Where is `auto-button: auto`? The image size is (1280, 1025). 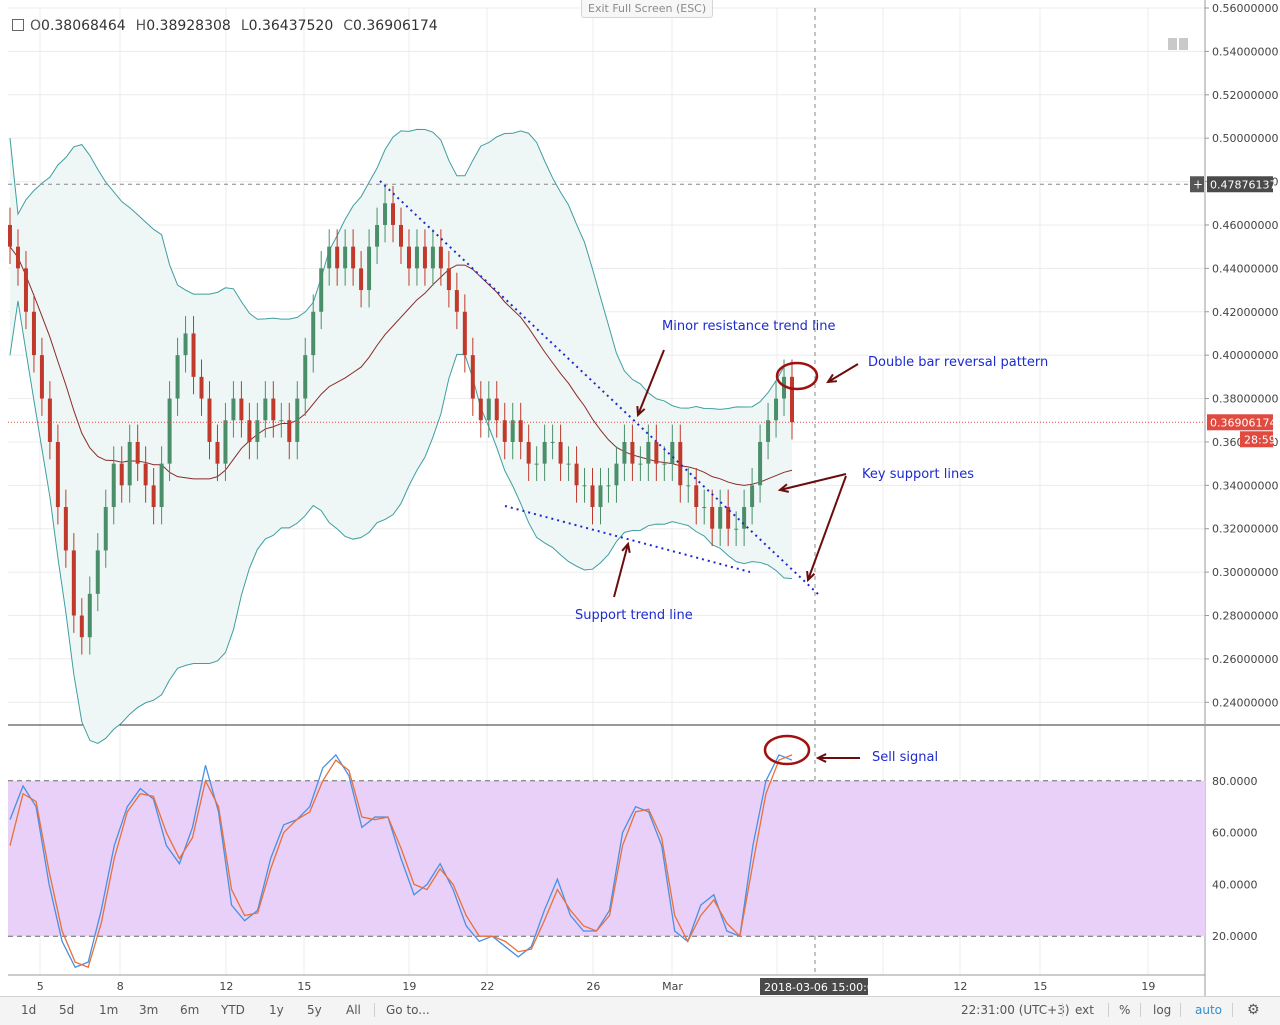
auto-button: auto is located at coordinates (1209, 1010).